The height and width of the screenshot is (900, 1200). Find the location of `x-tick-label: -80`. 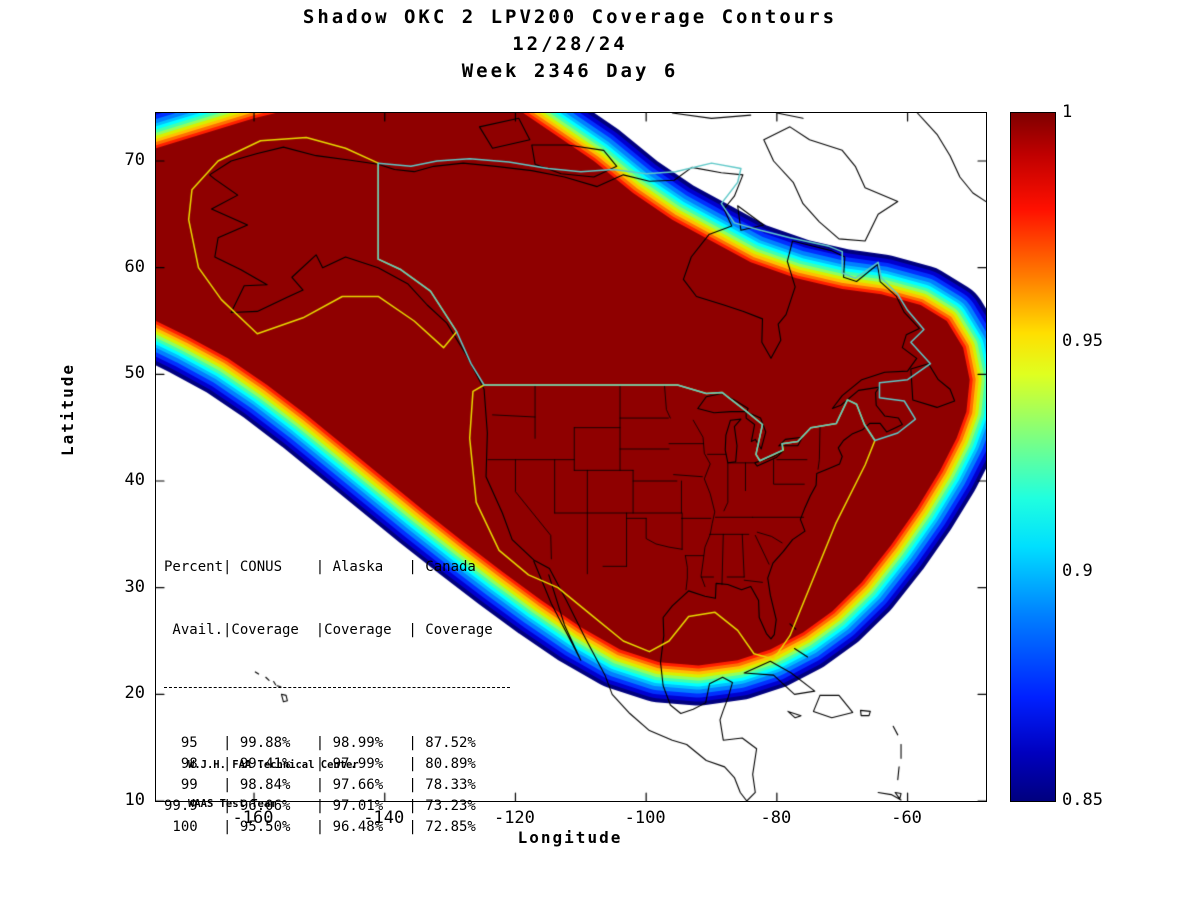

x-tick-label: -80 is located at coordinates (776, 818).